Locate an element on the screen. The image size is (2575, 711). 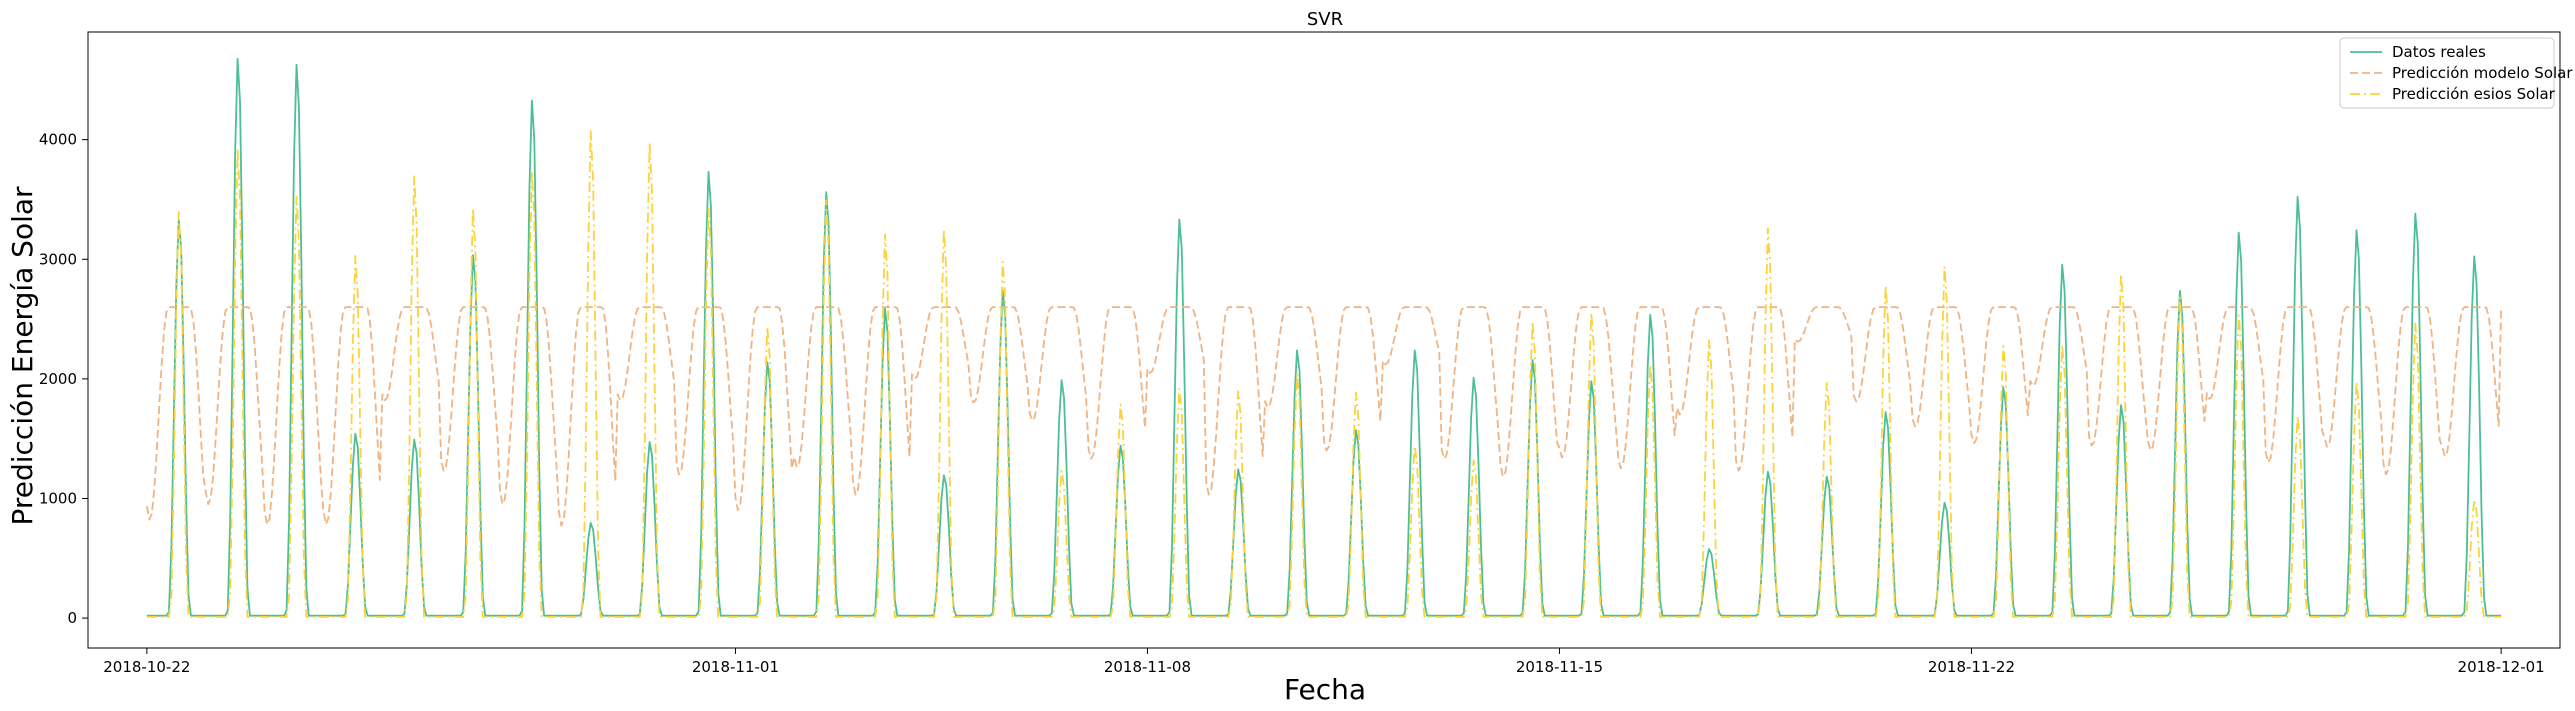
legend-box is located at coordinates (2447, 73).